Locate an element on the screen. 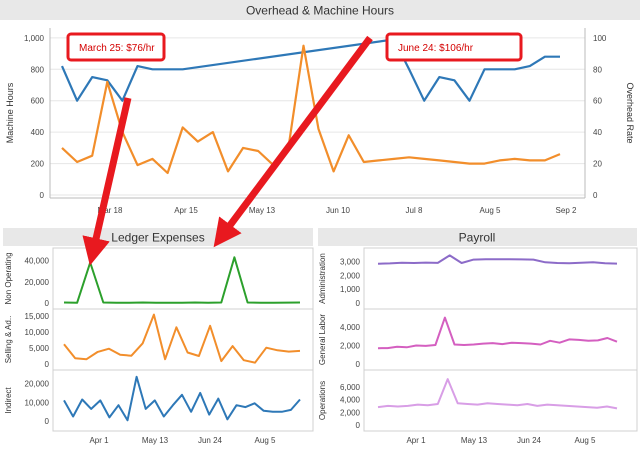  panel-label: Selling & Ad.. is located at coordinates (8, 340).